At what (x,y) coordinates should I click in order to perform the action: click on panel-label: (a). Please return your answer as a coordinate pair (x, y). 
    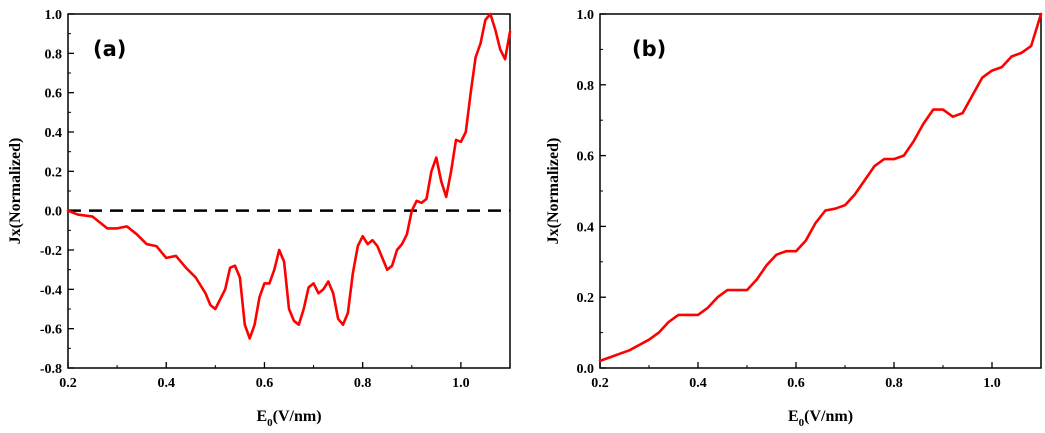
    Looking at the image, I should click on (109, 49).